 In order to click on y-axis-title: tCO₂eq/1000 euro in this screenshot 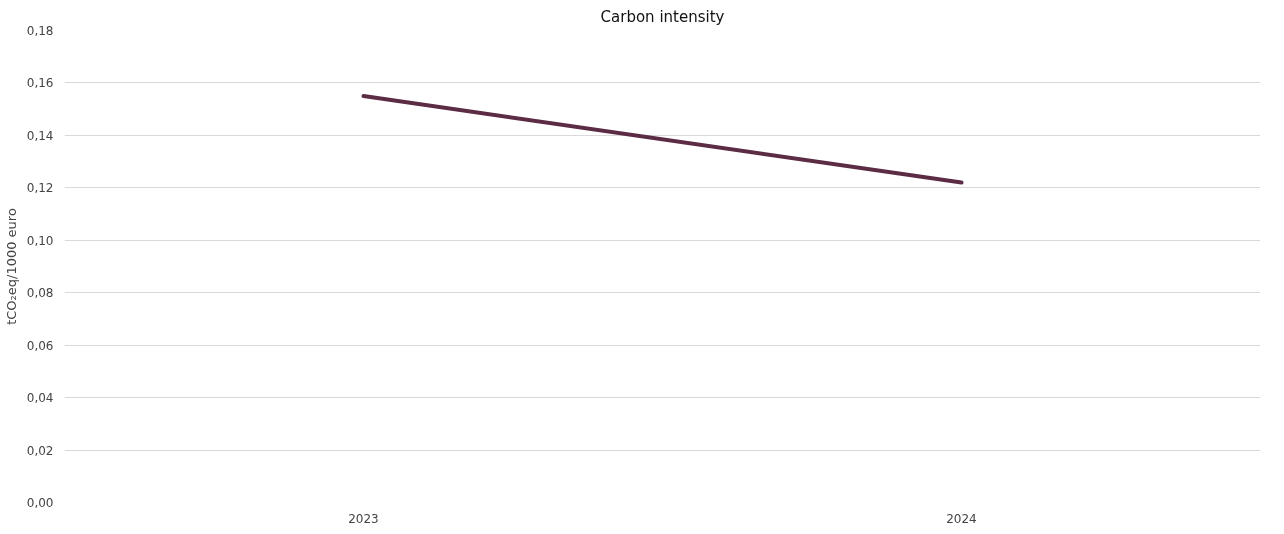, I will do `click(11, 266)`.